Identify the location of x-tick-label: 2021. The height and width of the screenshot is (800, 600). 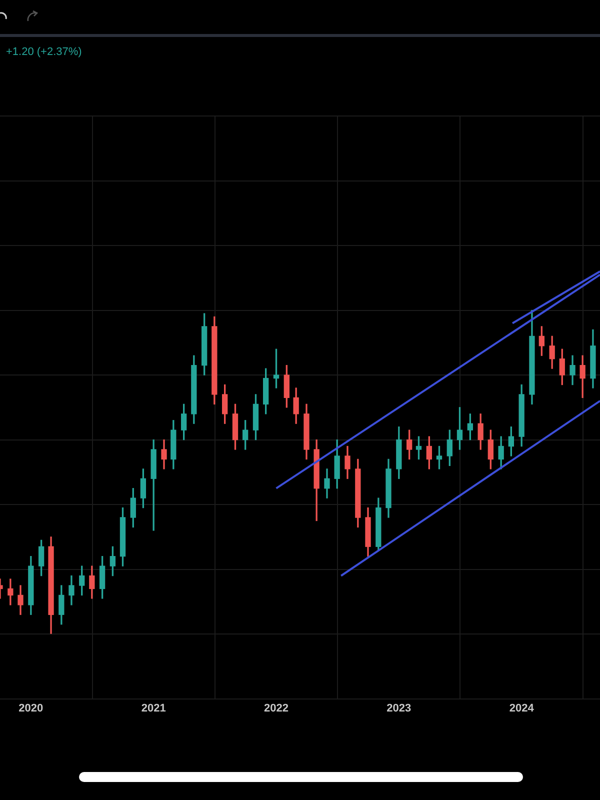
(153, 708).